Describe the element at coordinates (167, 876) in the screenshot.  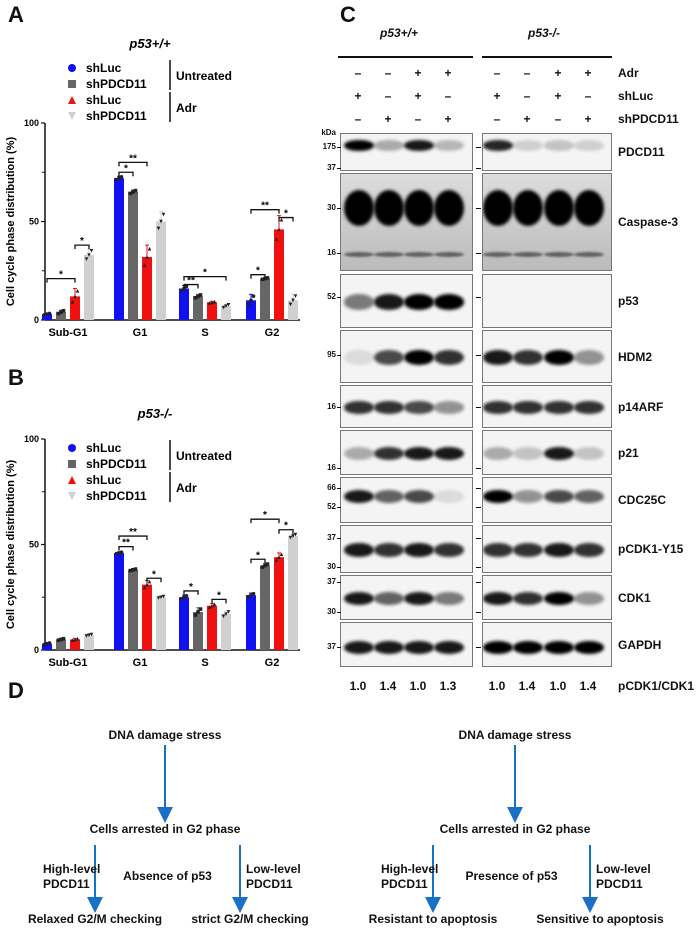
I see `diagram-center-text: Absence of p53` at that location.